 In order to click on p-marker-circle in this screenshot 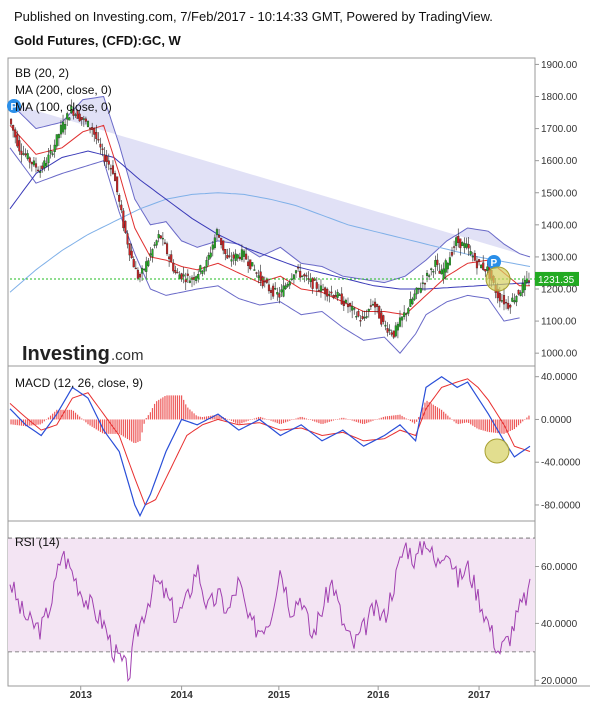, I will do `click(494, 262)`.